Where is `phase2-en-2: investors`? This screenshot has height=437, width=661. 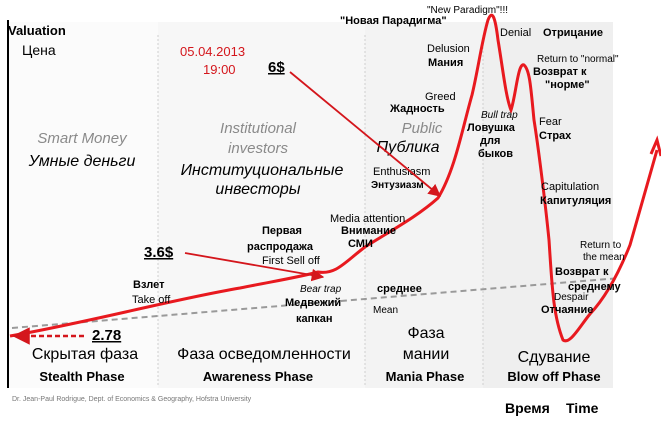 phase2-en-2: investors is located at coordinates (258, 148).